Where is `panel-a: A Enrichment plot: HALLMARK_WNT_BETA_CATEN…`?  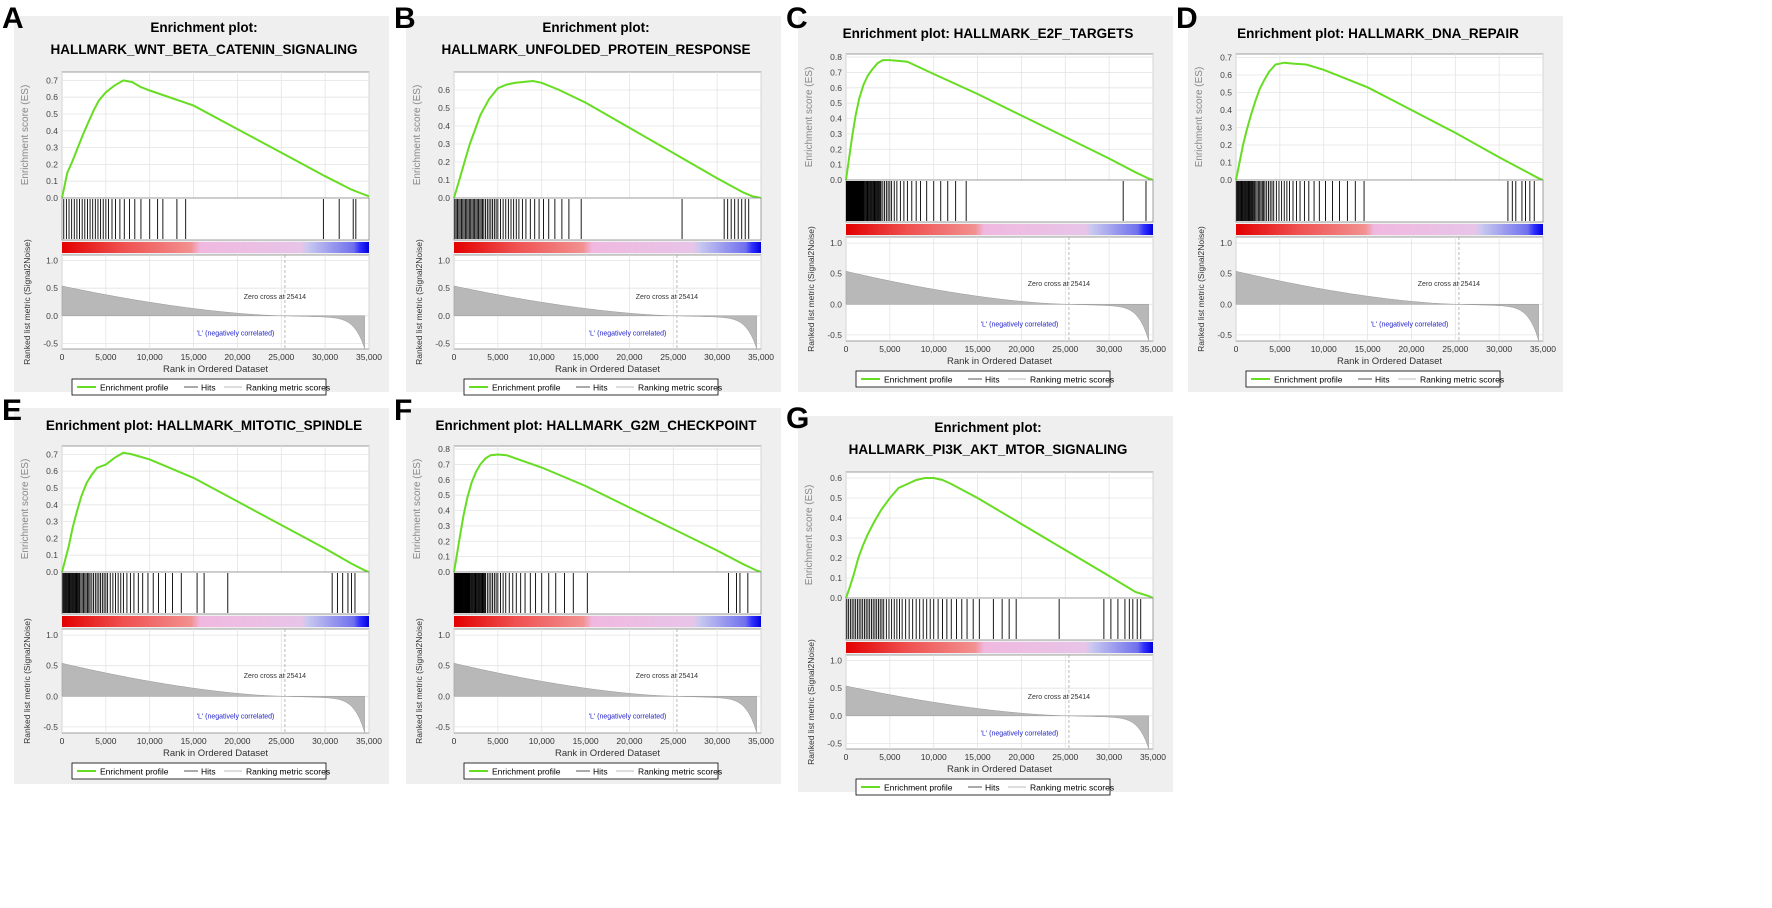
panel-a: A Enrichment plot: HALLMARK_WNT_BETA_CATEN… is located at coordinates (225, 225).